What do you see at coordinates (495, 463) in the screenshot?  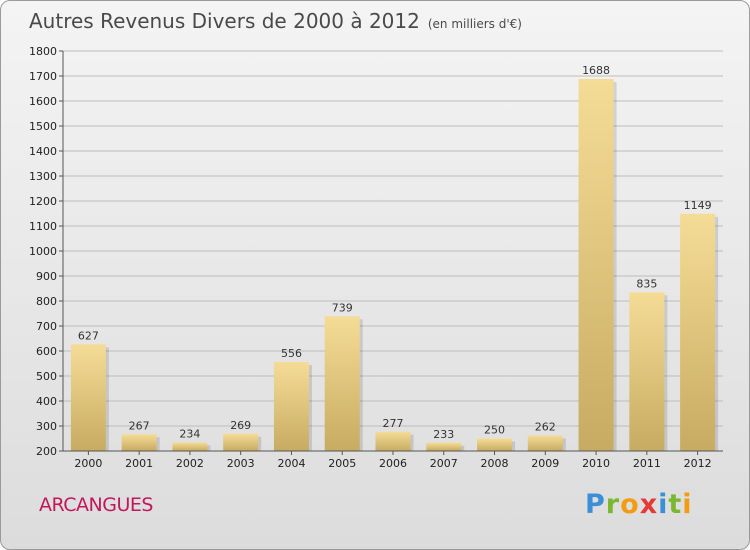 I see `x-tick-label: 2008` at bounding box center [495, 463].